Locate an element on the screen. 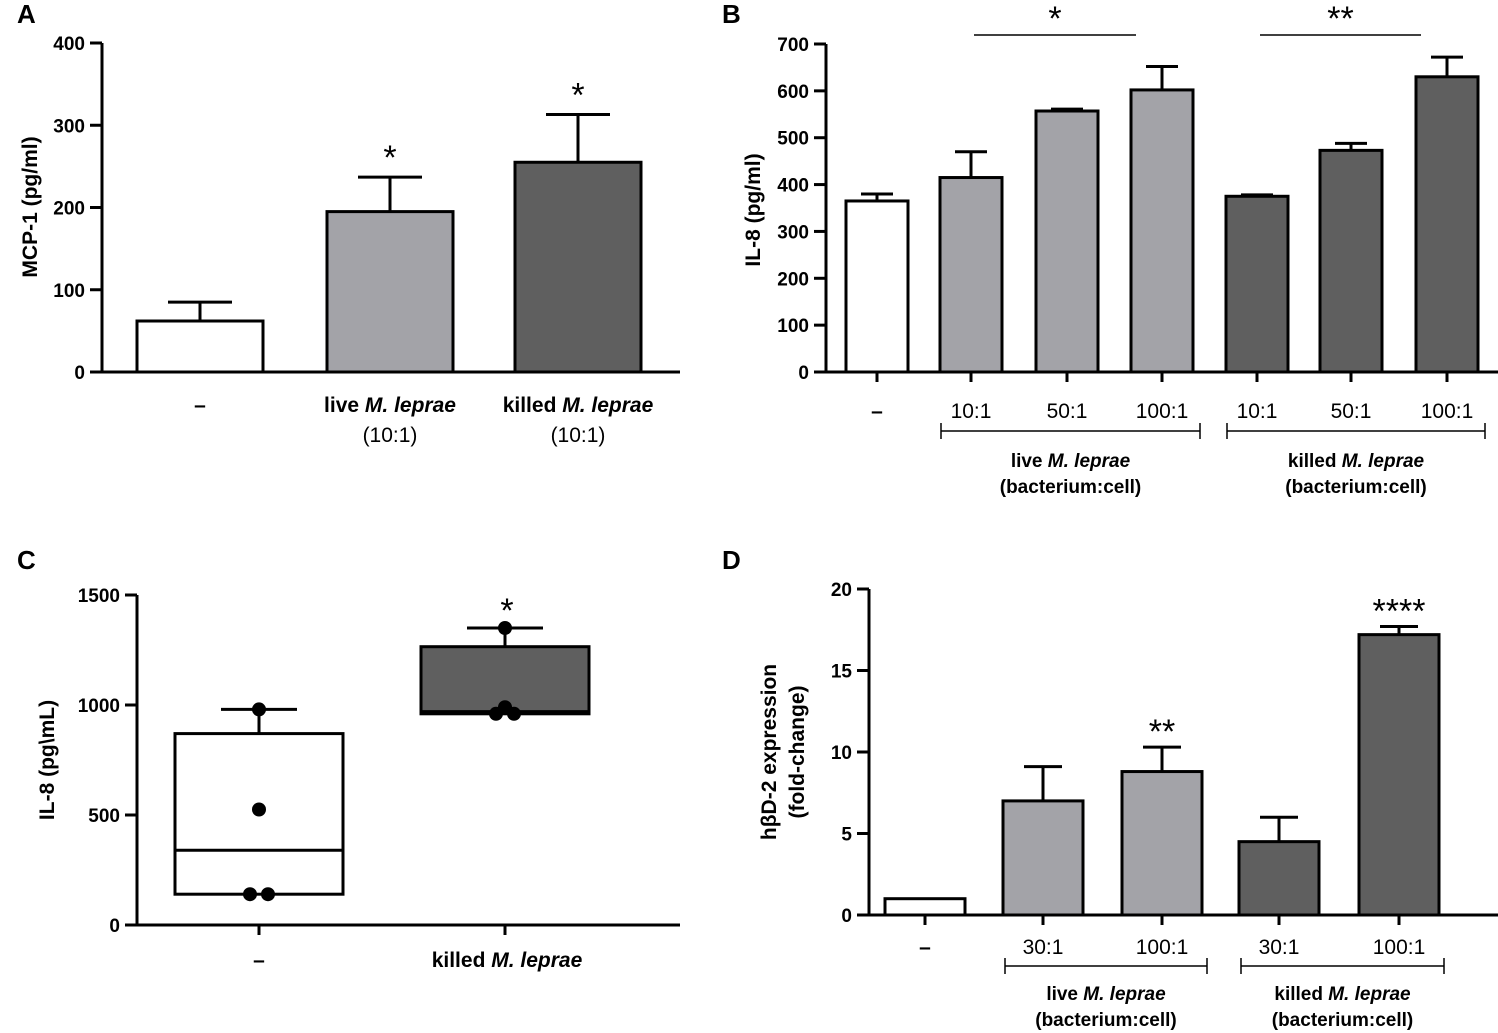 Image resolution: width=1498 pixels, height=1033 pixels. panel-b-y-tick-label: 700 is located at coordinates (793, 45).